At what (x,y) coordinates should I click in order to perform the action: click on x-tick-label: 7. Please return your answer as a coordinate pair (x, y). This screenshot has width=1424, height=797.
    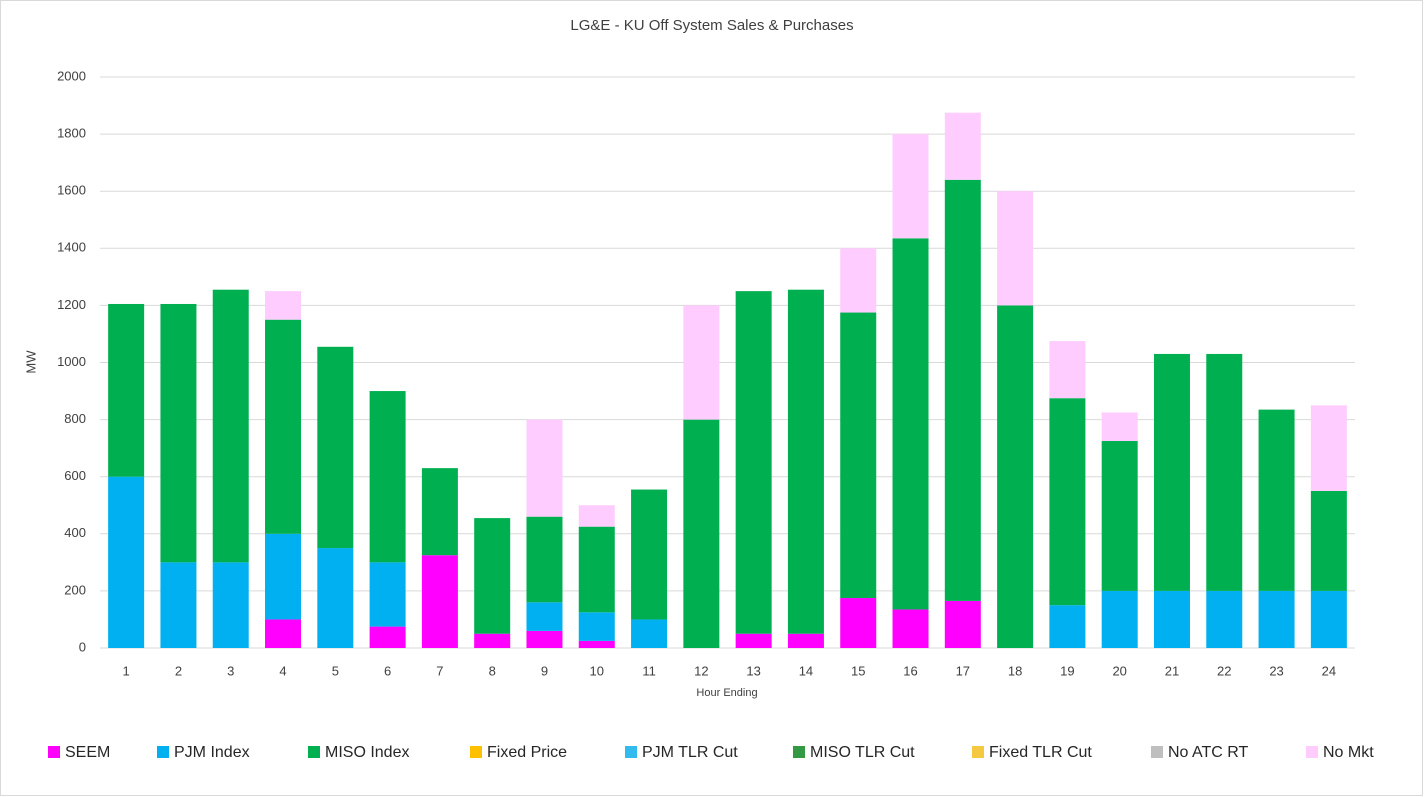
    Looking at the image, I should click on (439, 670).